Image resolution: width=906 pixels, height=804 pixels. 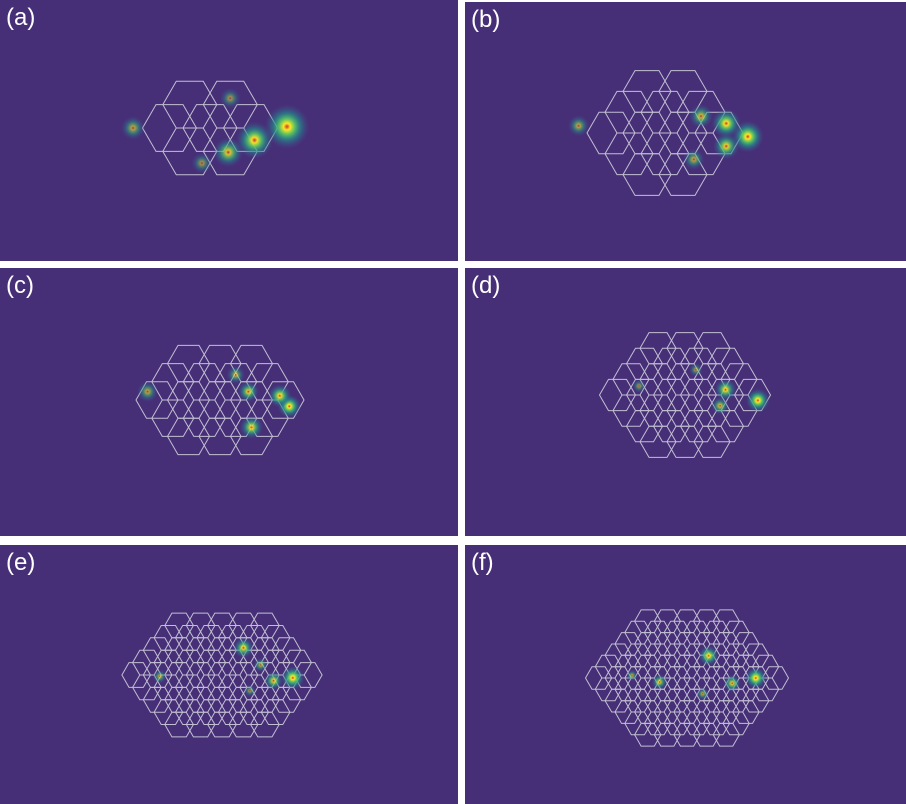 What do you see at coordinates (21, 562) in the screenshot?
I see `panel-label-e: (e)` at bounding box center [21, 562].